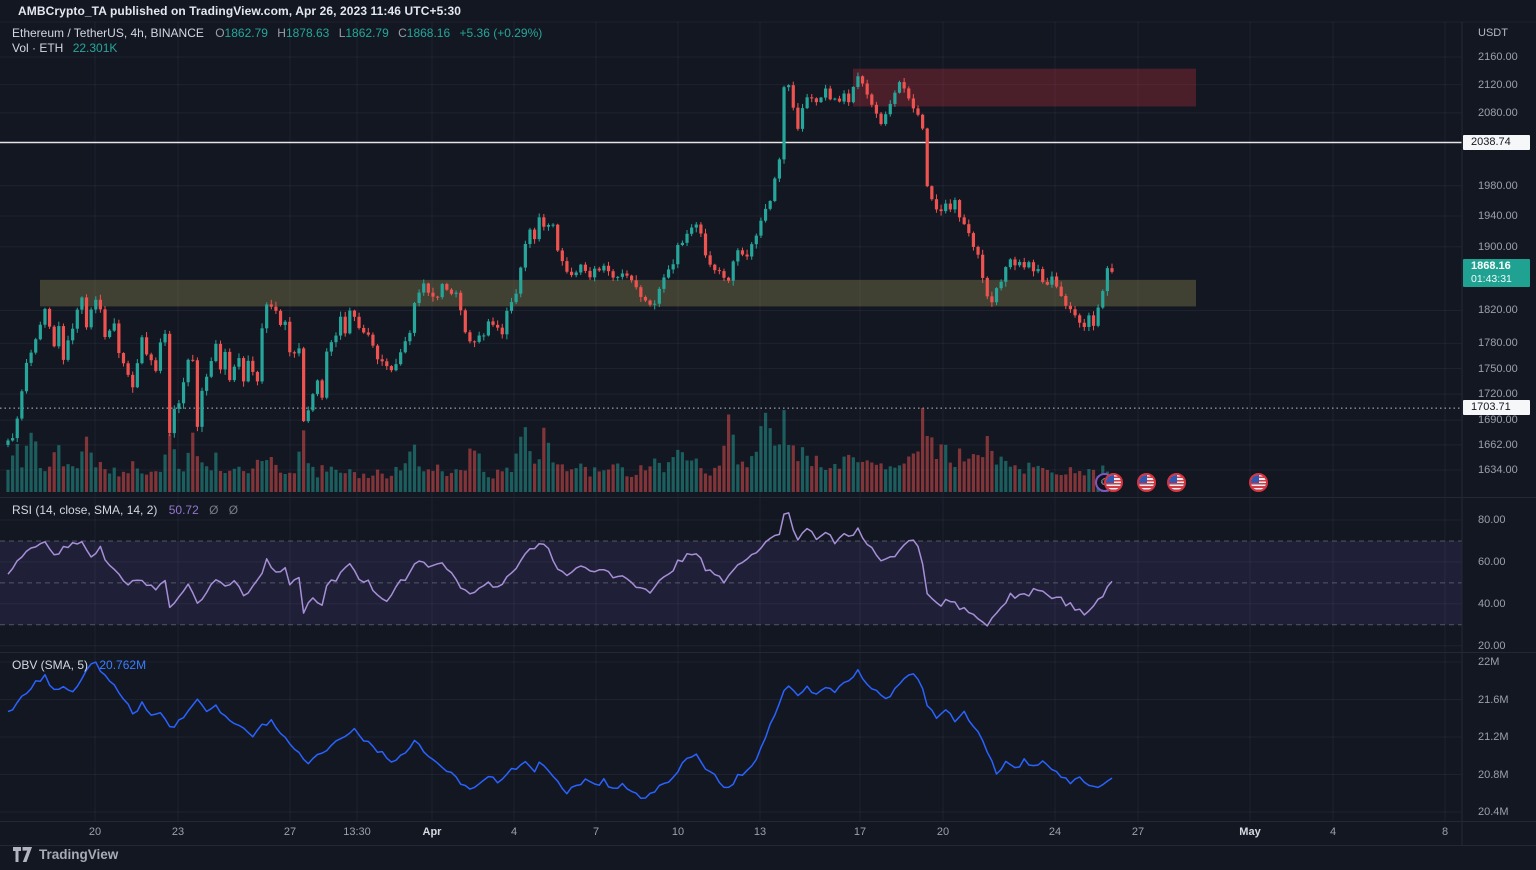  I want to click on rsi-legend: RSI (14, close, SMA, 14, 2) 50.72 Ø Ø, so click(125, 510).